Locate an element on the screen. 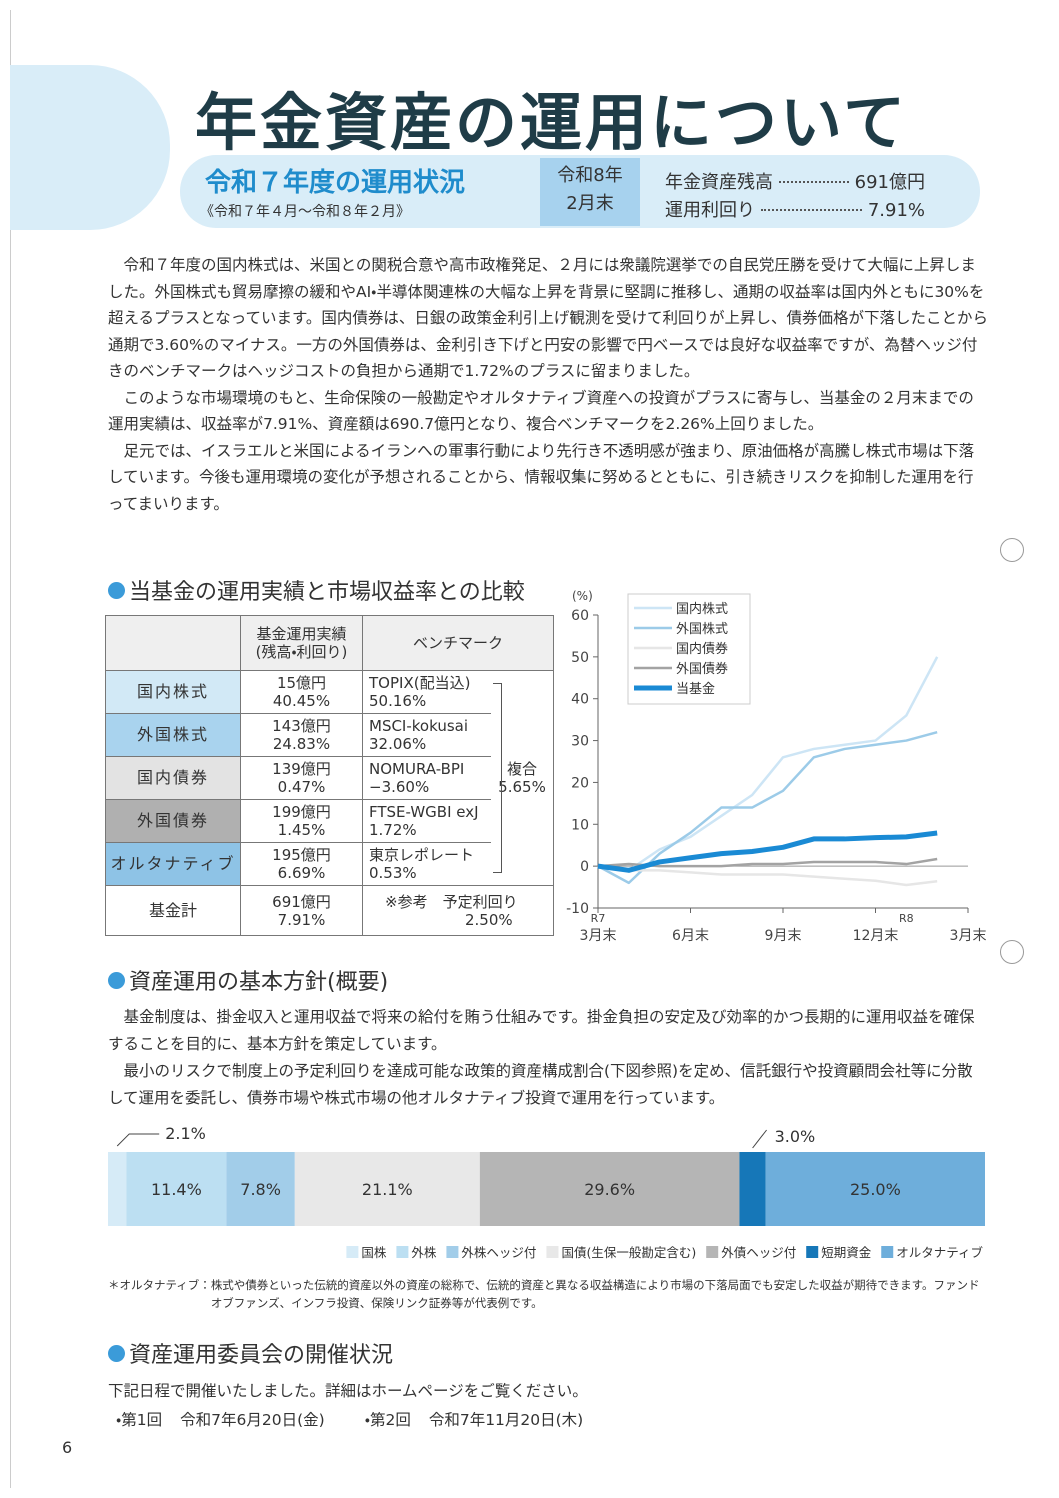 The height and width of the screenshot is (1498, 1059). return: 1.45% is located at coordinates (301, 830).